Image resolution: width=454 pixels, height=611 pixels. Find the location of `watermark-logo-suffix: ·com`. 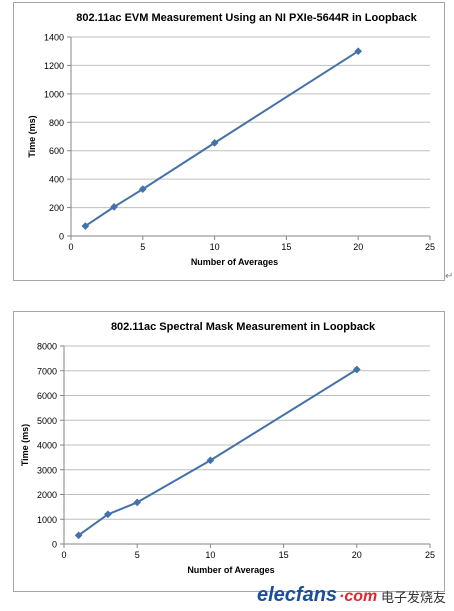

watermark-logo-suffix: ·com is located at coordinates (358, 596).